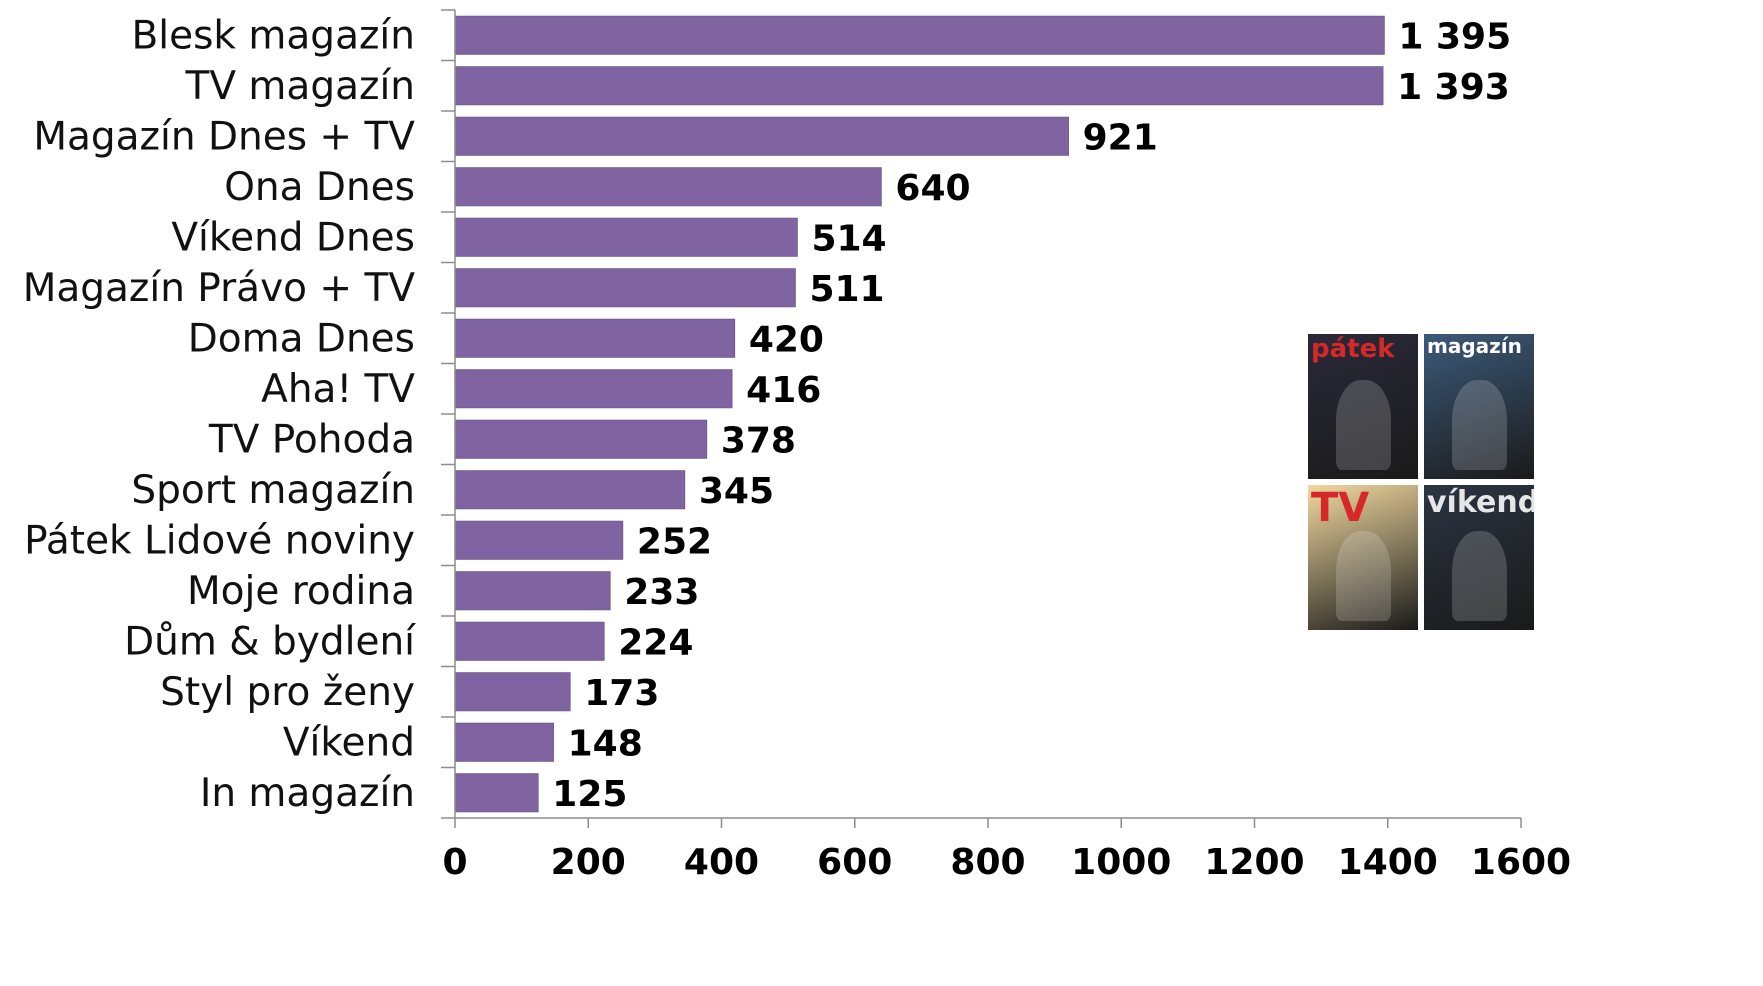 The height and width of the screenshot is (986, 1763). I want to click on x-tick-label: 1200, so click(1254, 862).